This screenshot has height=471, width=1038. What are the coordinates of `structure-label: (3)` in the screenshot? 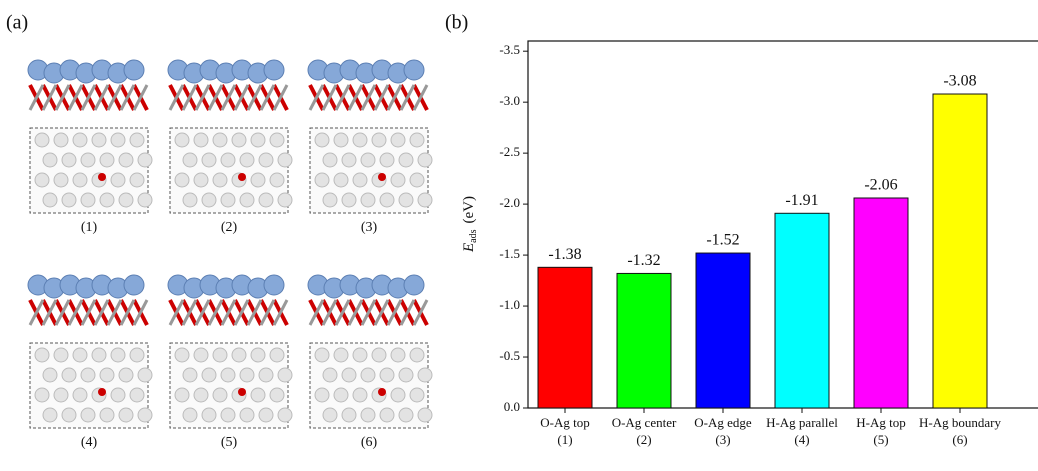 It's located at (369, 227).